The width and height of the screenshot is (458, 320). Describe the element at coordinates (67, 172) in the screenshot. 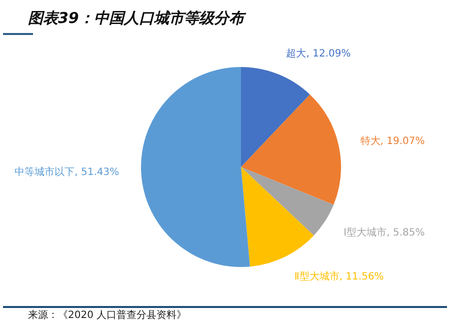

I see `slice-label: 中等城市以下, 51.43%` at that location.